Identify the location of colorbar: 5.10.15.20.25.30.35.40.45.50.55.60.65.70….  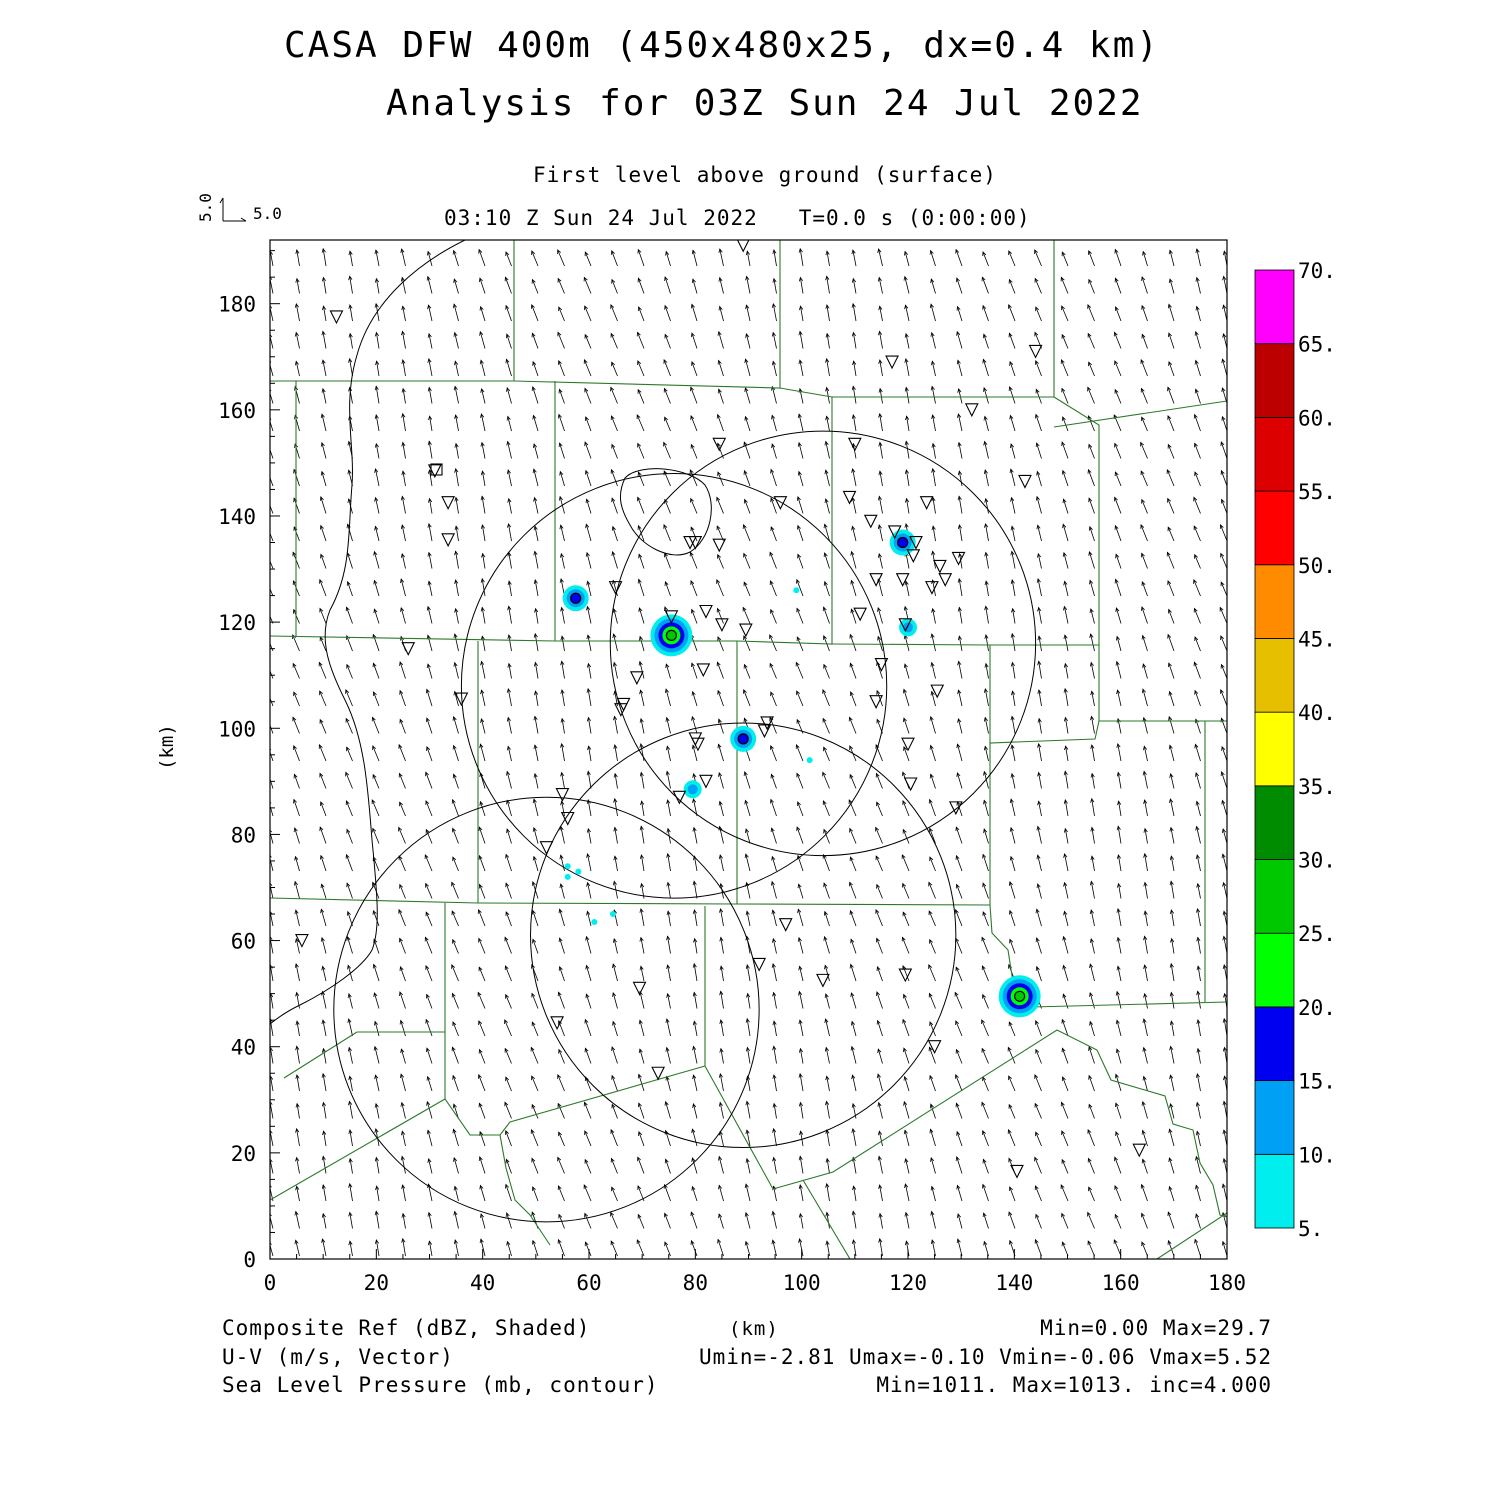
(1295, 750).